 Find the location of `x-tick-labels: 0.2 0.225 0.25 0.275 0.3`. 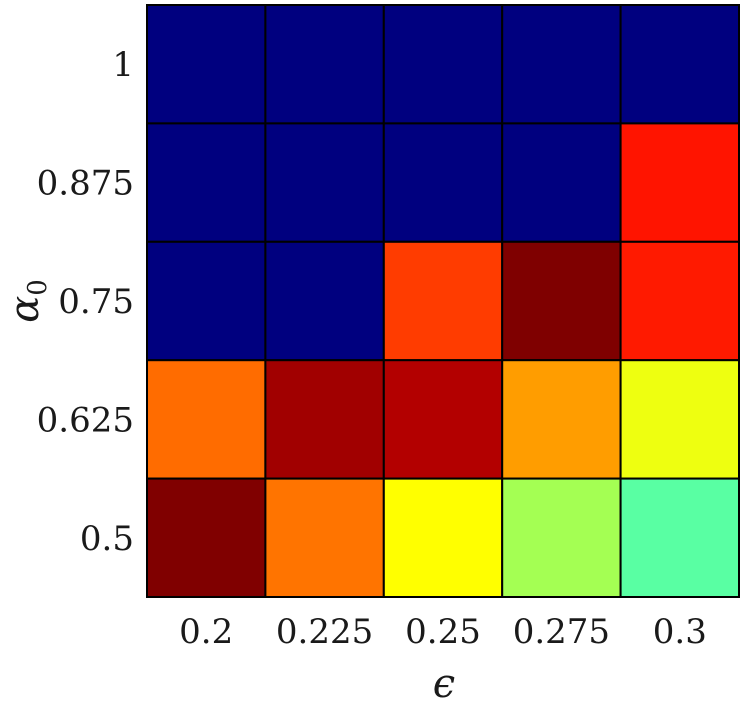

x-tick-labels: 0.2 0.225 0.25 0.275 0.3 is located at coordinates (443, 632).